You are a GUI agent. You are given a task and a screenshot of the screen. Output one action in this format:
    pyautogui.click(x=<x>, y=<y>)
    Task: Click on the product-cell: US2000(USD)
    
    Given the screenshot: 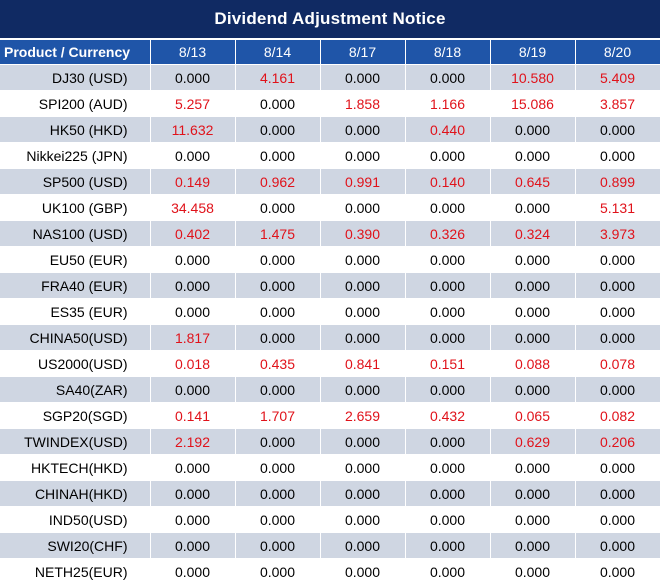 What is the action you would take?
    pyautogui.click(x=75, y=363)
    